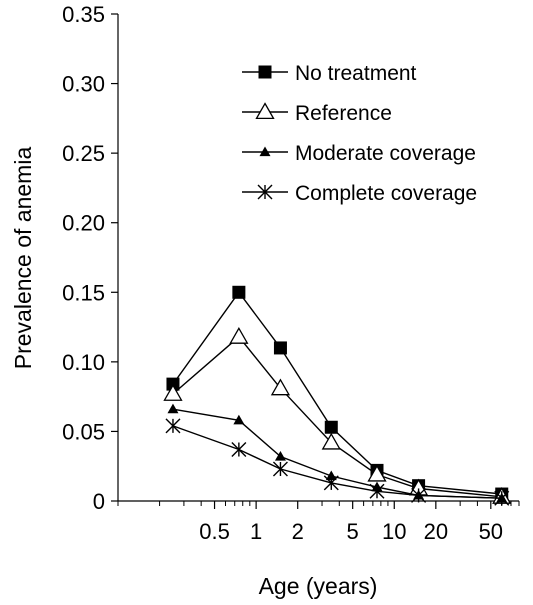  I want to click on legend-label: No treatment, so click(356, 73).